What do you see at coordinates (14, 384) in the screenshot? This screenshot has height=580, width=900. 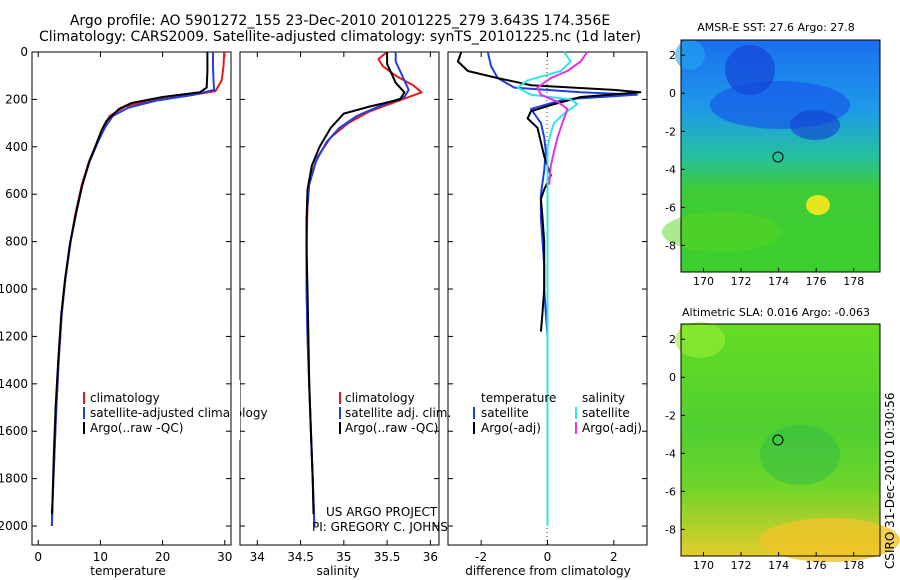 I see `y-tick-label: 1400` at bounding box center [14, 384].